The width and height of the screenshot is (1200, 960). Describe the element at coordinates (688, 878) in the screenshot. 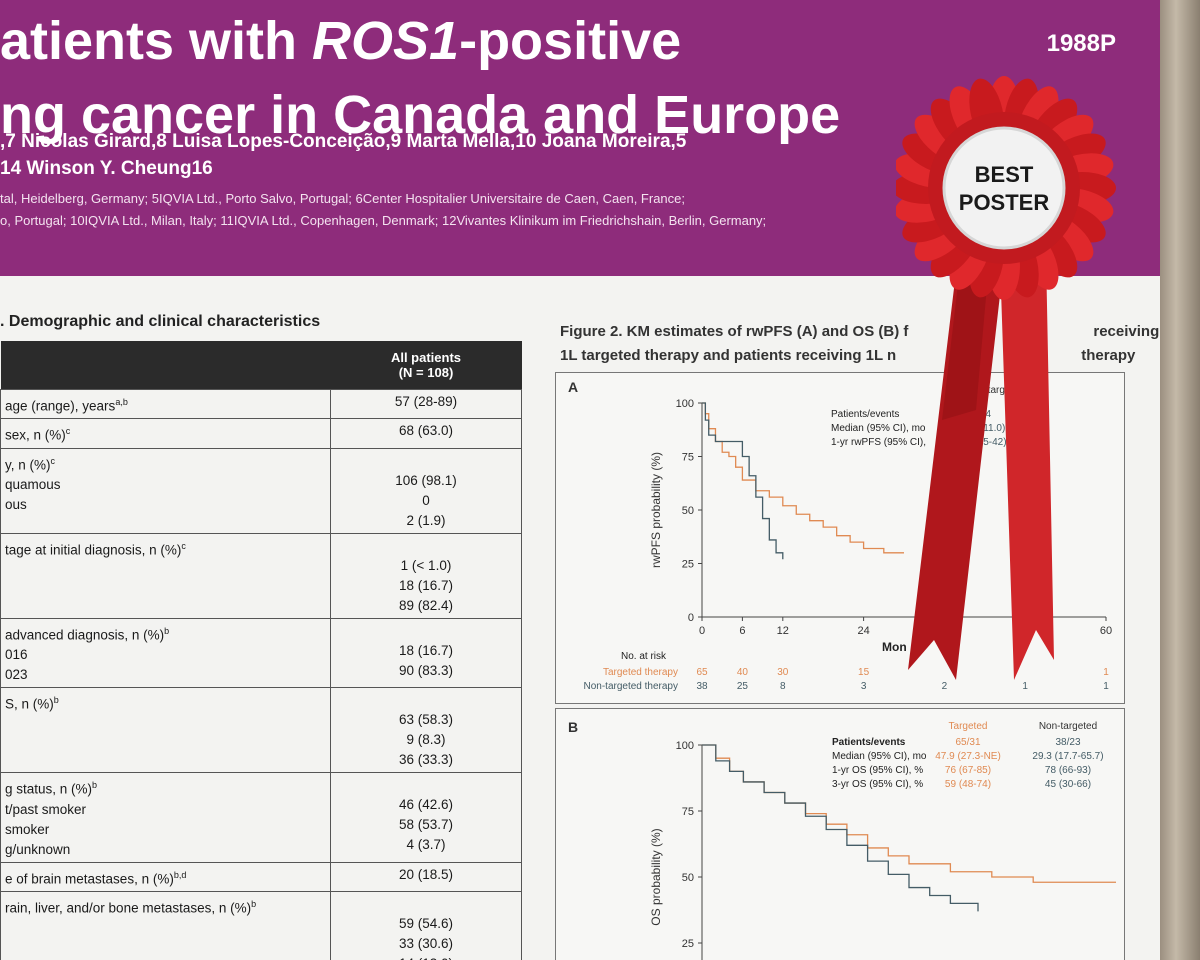

I see `y-tick-label: 50` at that location.